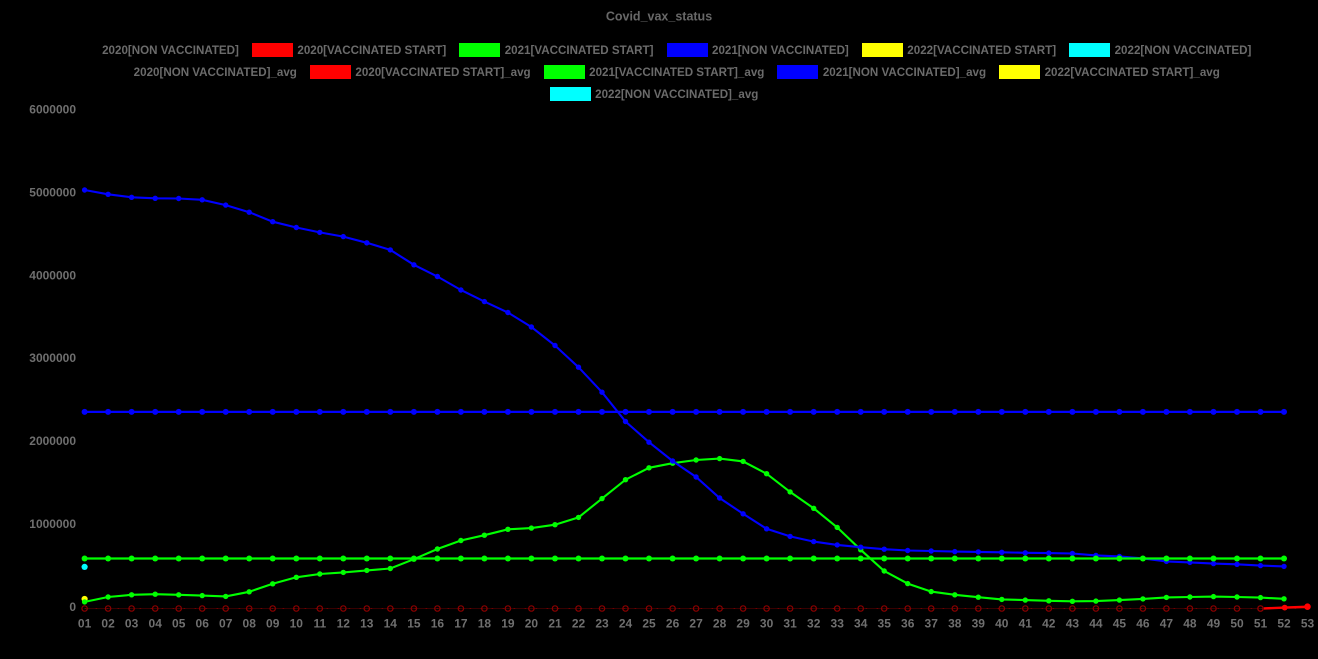  Describe the element at coordinates (1049, 624) in the screenshot. I see `svg-text: 42` at that location.